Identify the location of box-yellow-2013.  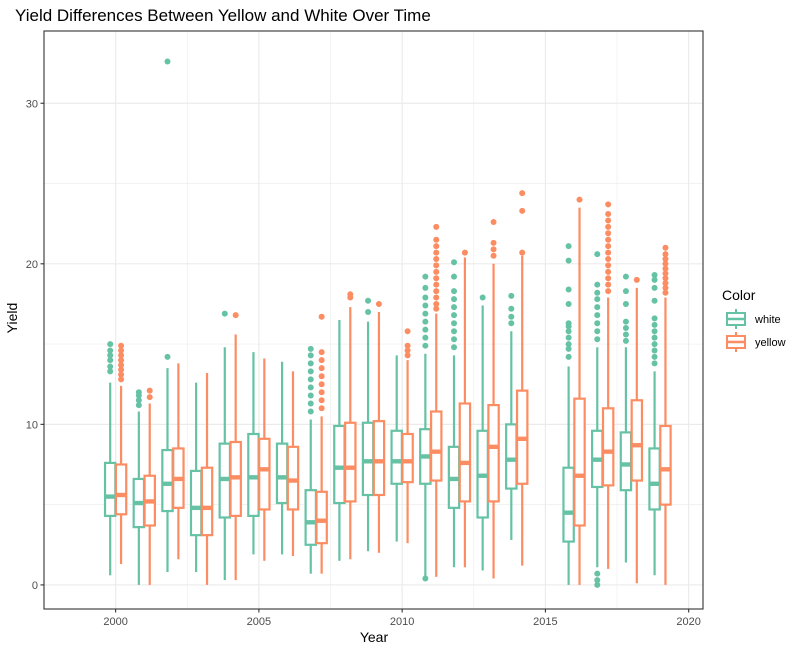
(493, 399).